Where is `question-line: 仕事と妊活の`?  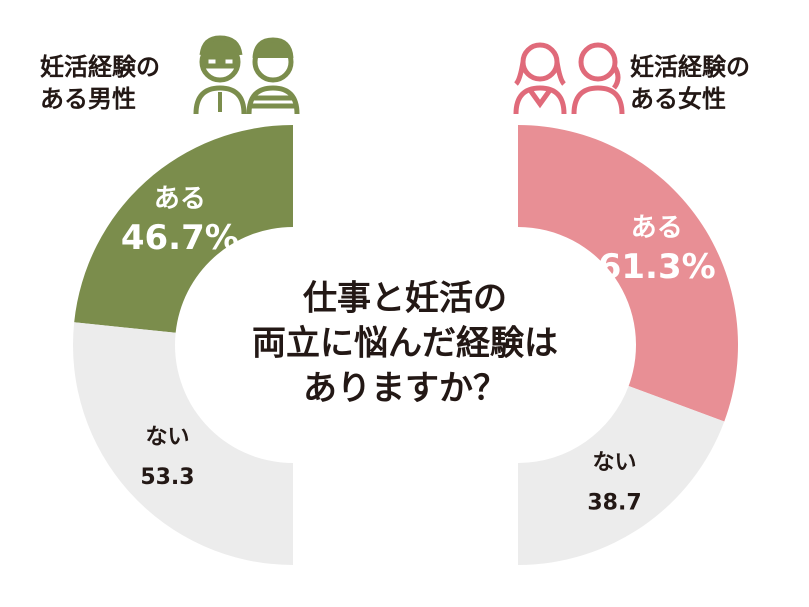
question-line: 仕事と妊活の is located at coordinates (405, 299).